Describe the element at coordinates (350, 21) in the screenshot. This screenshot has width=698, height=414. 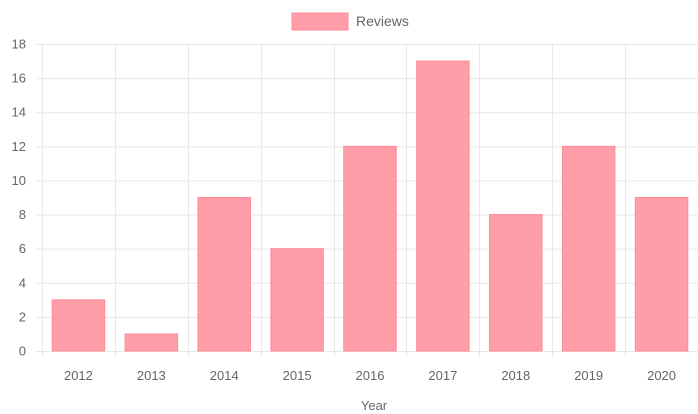
I see `legend: Reviews` at that location.